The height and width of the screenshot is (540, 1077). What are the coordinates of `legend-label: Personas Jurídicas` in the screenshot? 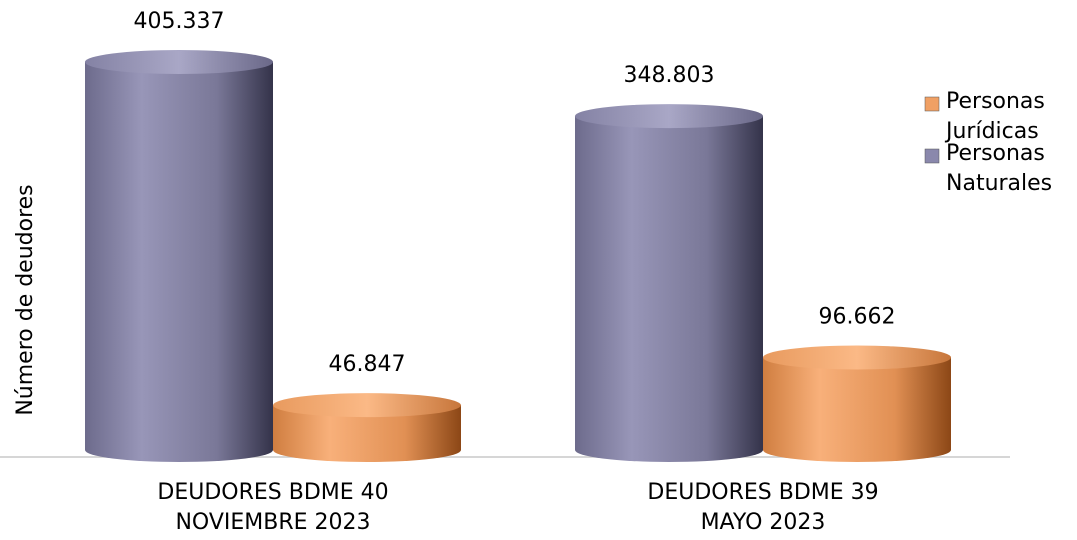 It's located at (995, 116).